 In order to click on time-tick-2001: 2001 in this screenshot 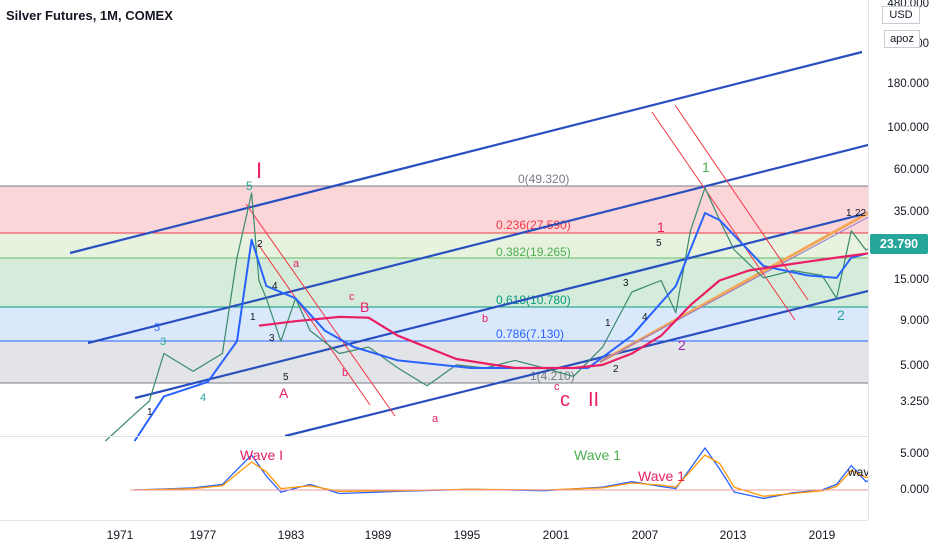, I will do `click(556, 535)`.